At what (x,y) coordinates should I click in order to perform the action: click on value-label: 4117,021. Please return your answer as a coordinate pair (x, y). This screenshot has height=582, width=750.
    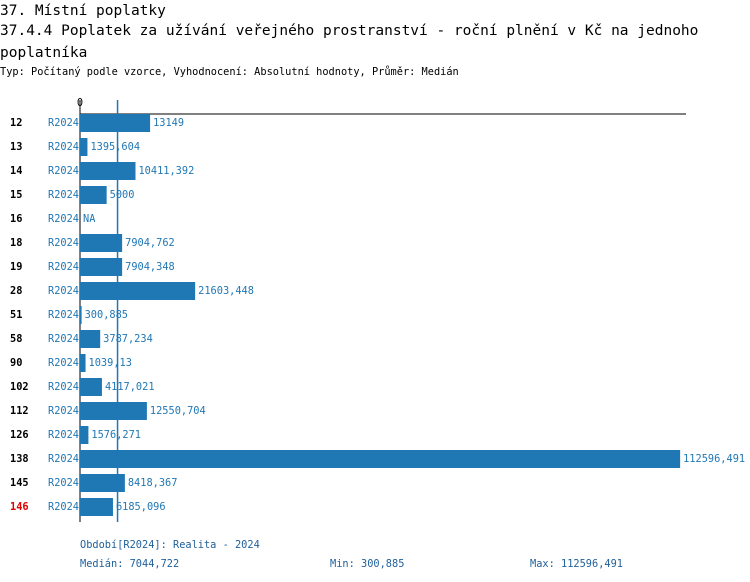
    Looking at the image, I should click on (130, 387).